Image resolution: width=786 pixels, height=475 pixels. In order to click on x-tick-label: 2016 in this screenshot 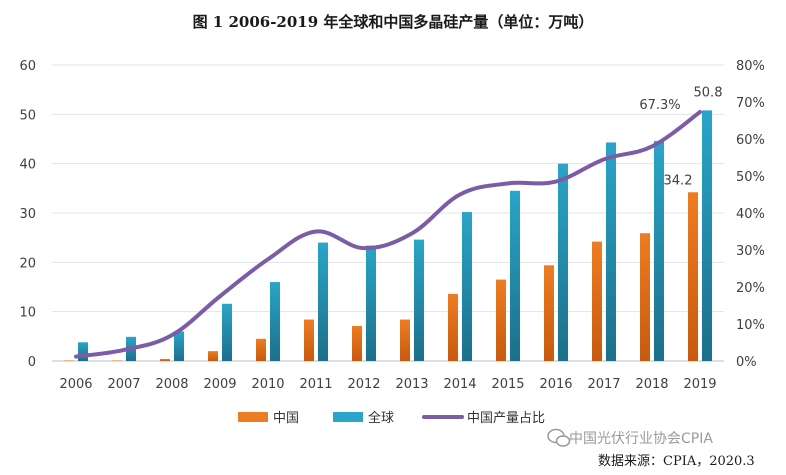, I will do `click(555, 384)`.